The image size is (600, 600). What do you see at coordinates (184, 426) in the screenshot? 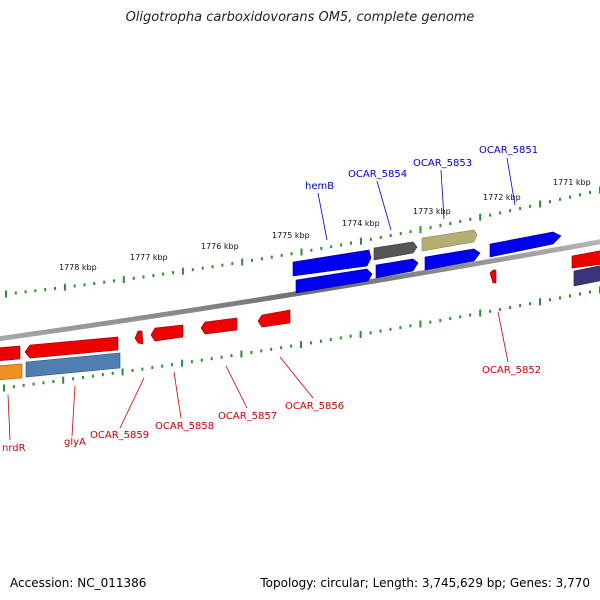
I see `gene-label-OCAR_5858: OCAR_5858` at bounding box center [184, 426].